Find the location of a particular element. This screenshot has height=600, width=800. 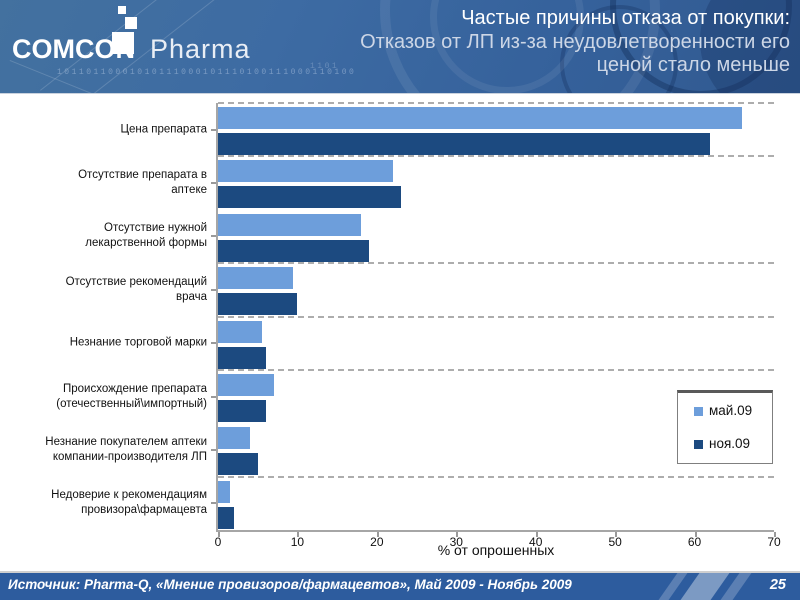

x-tick-label: 20 is located at coordinates (377, 542).